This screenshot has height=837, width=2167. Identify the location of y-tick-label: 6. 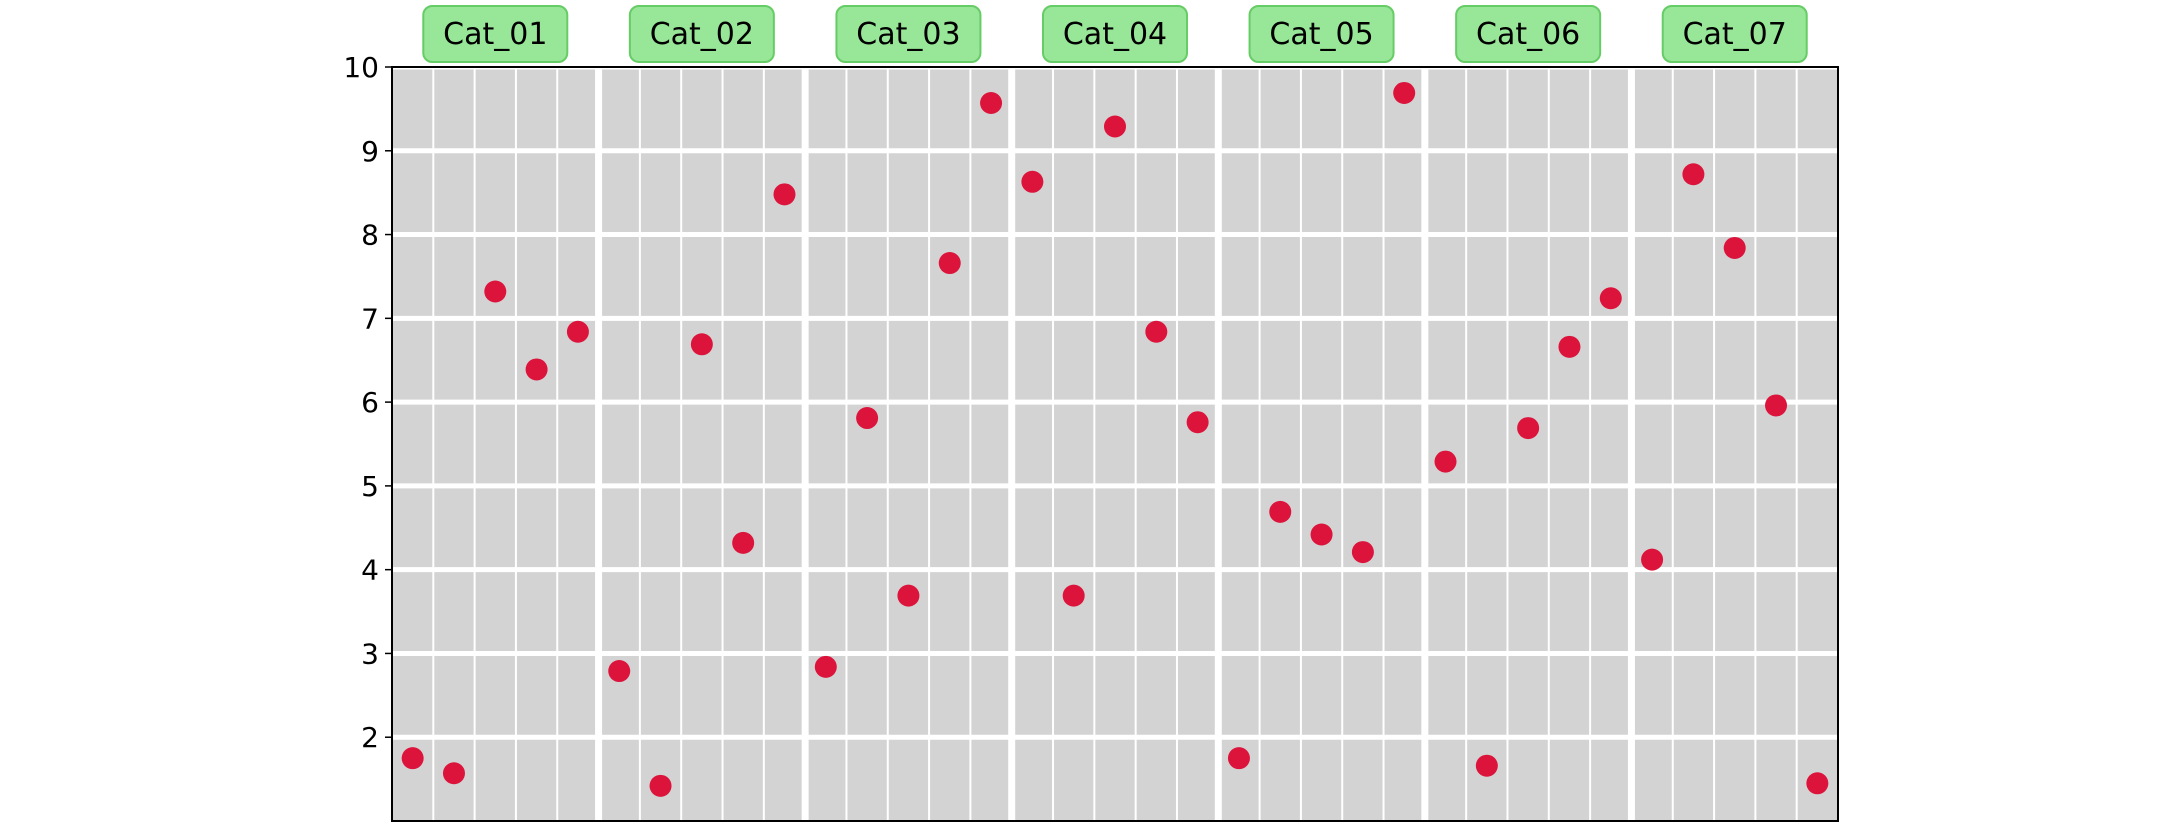
(370, 402).